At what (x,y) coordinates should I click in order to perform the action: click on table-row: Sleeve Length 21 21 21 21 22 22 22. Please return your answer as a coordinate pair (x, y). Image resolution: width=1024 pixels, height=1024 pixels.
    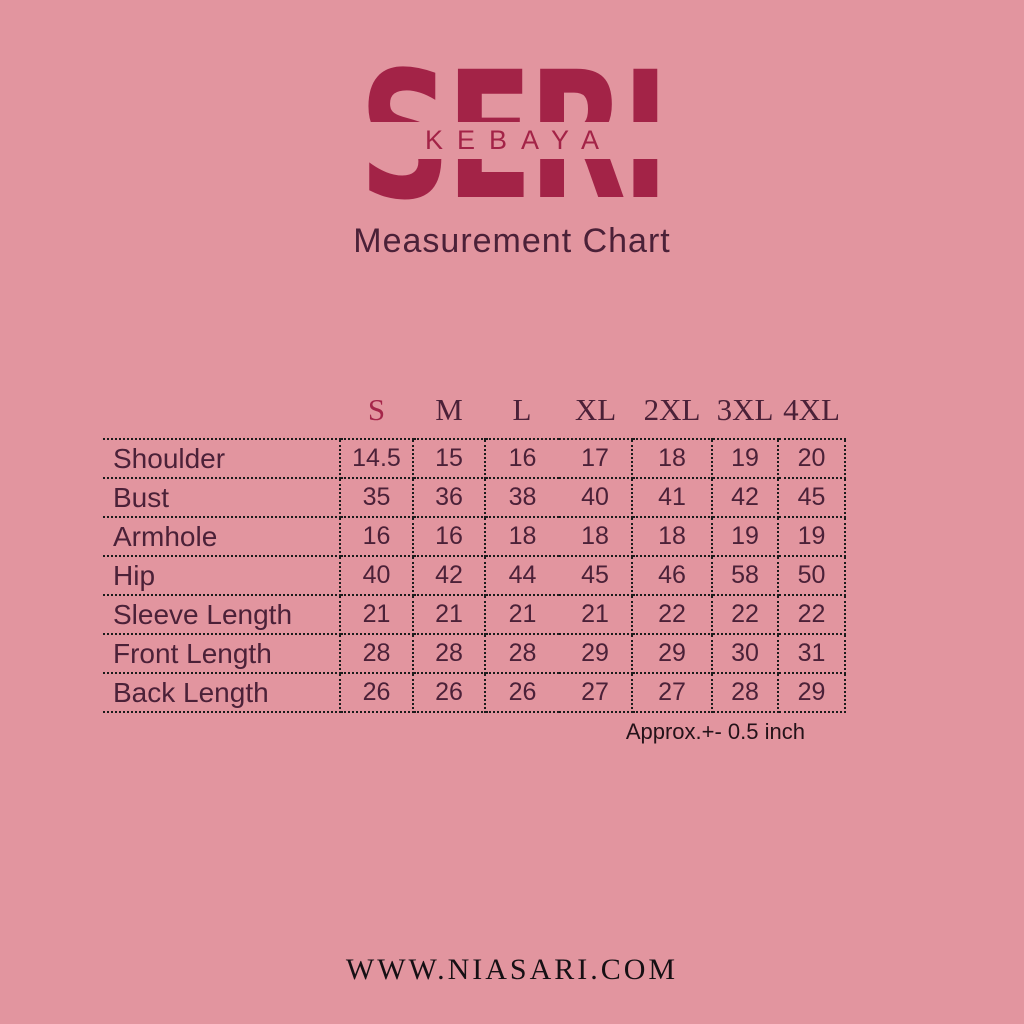
    Looking at the image, I should click on (474, 614).